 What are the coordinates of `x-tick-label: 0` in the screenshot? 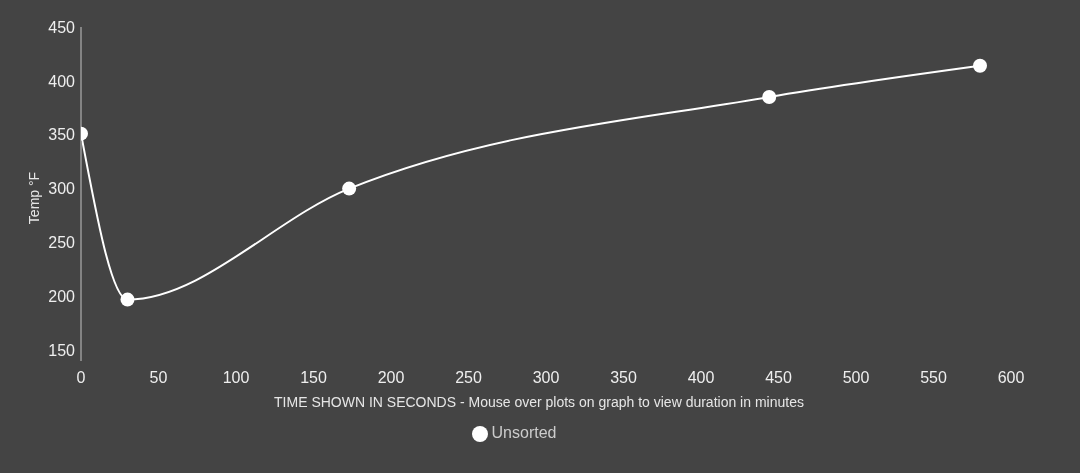 It's located at (81, 378).